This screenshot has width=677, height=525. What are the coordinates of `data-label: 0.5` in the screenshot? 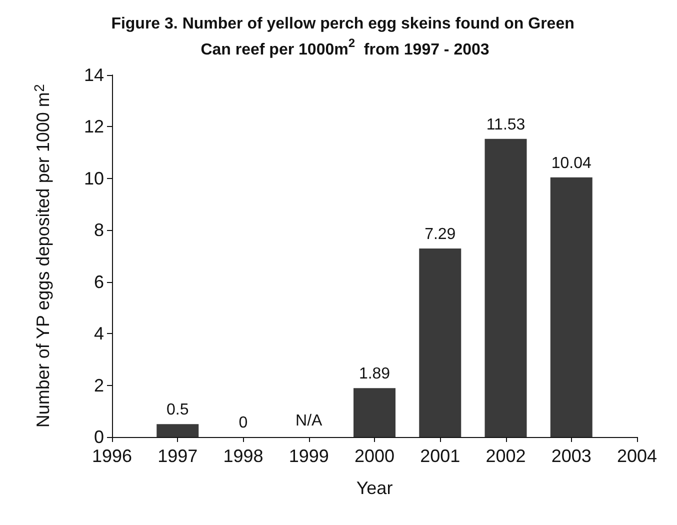 It's located at (177, 410).